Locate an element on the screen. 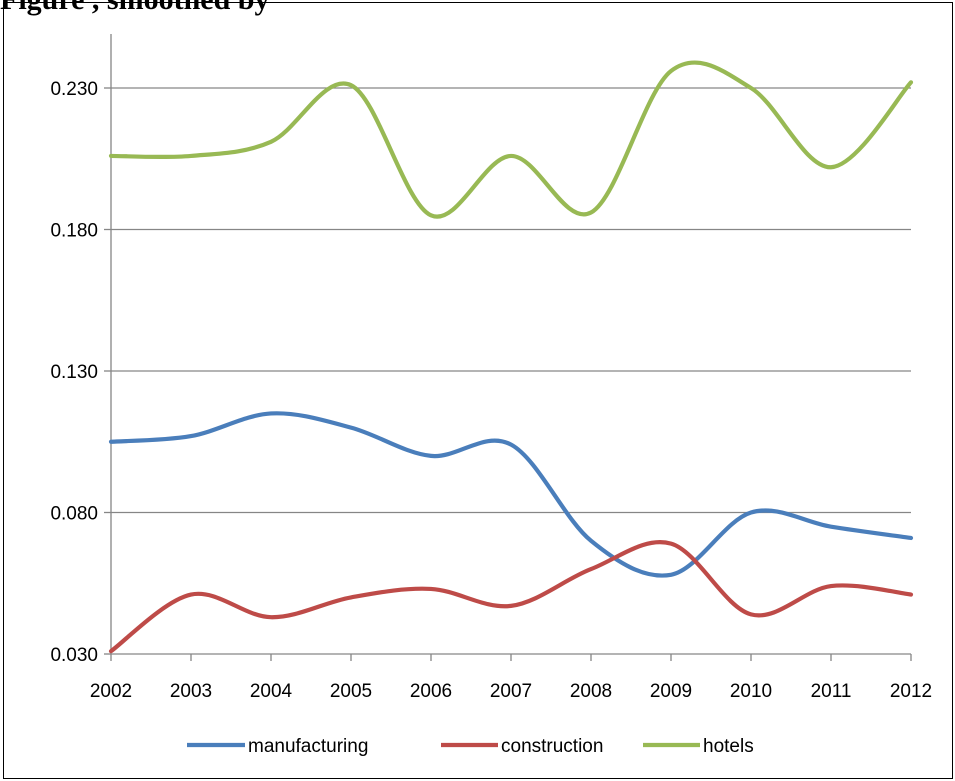  x-tick-label: 2009 is located at coordinates (671, 691).